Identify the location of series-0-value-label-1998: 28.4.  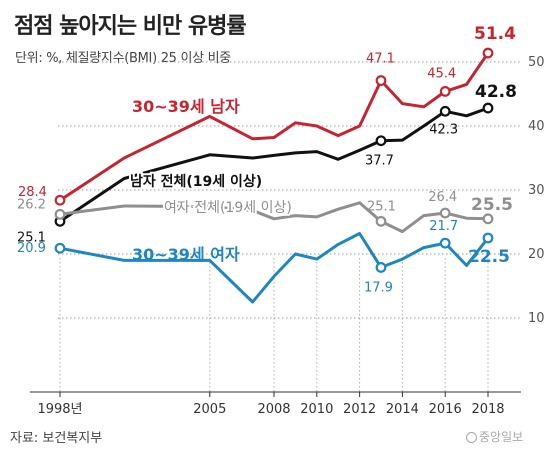
(32, 192).